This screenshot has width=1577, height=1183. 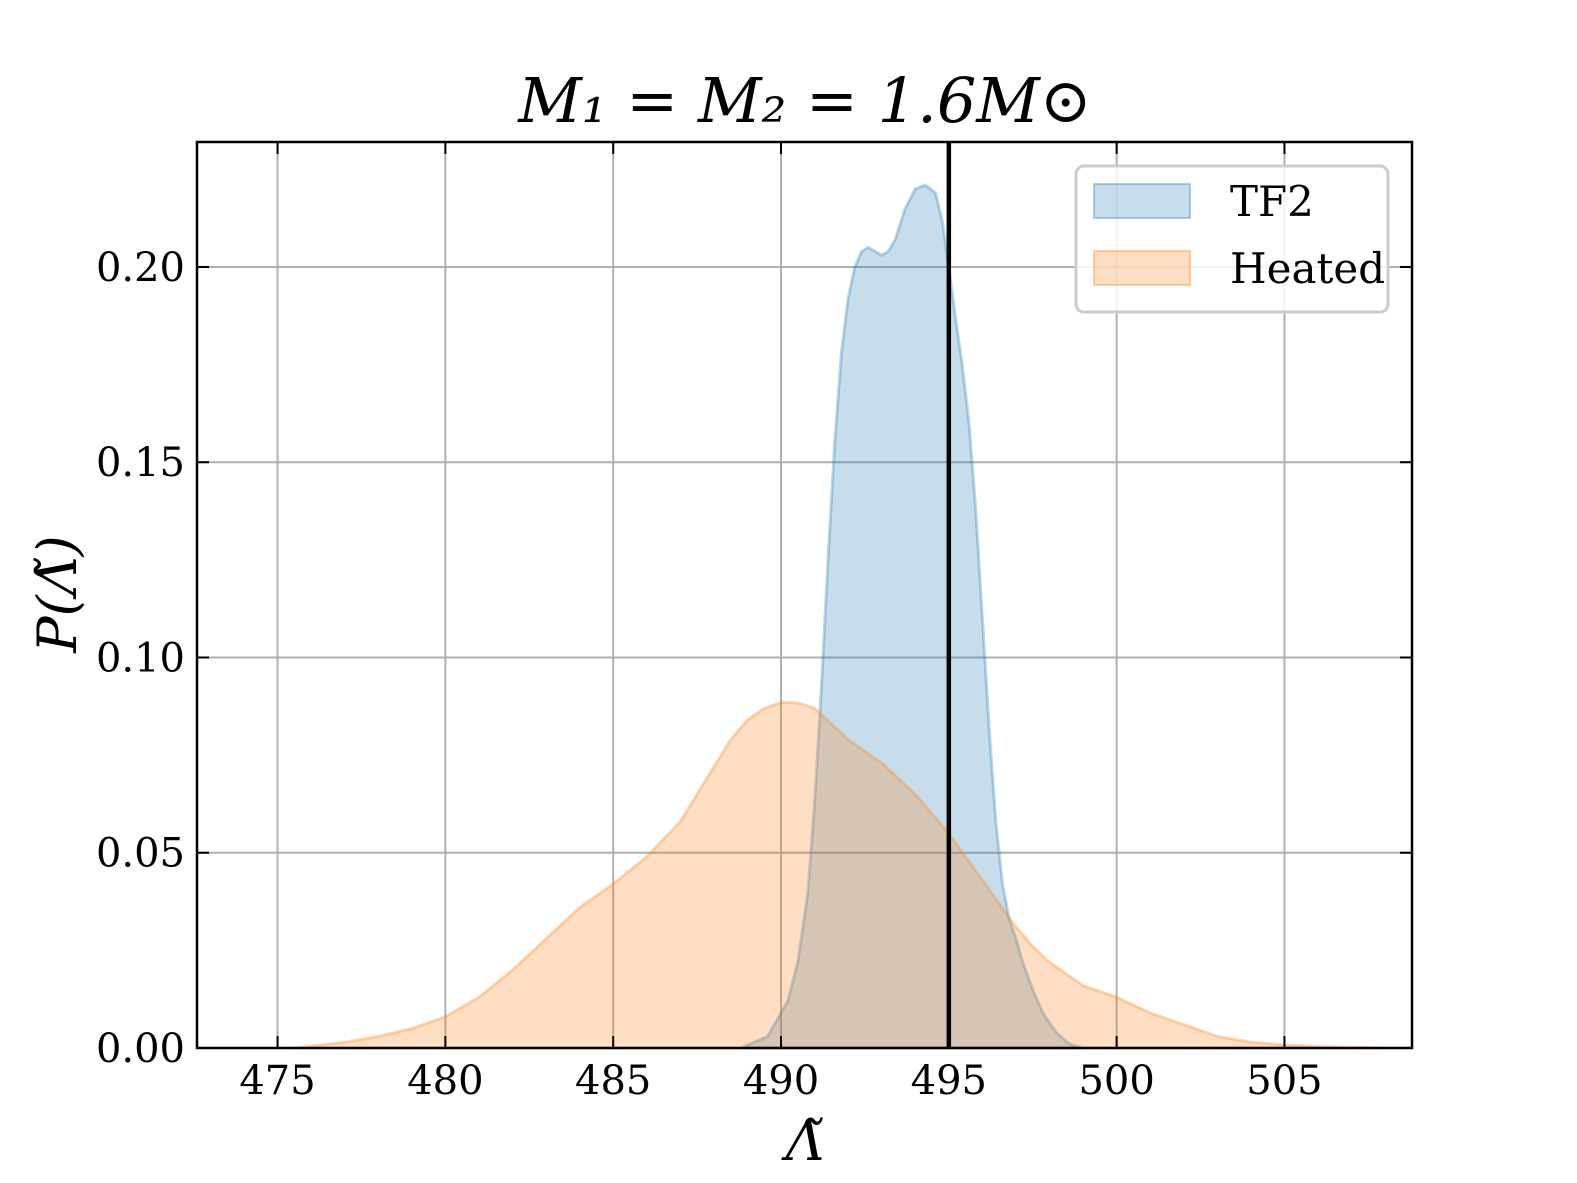 What do you see at coordinates (1284, 1081) in the screenshot?
I see `x-tick-label: 505` at bounding box center [1284, 1081].